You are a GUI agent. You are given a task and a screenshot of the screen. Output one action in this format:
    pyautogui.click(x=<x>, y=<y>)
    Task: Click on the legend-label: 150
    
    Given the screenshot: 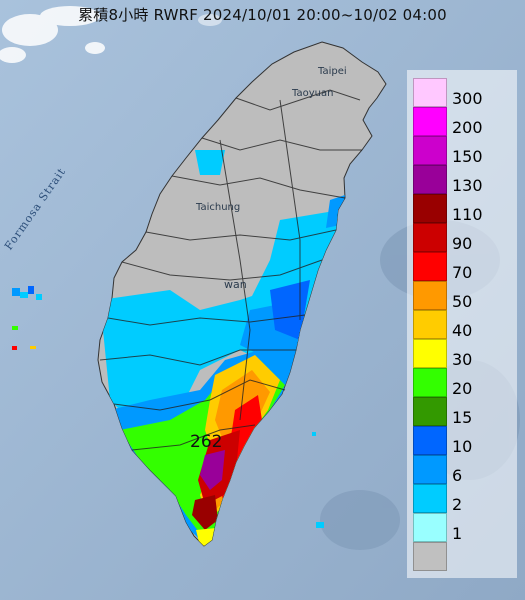 What is the action you would take?
    pyautogui.click(x=467, y=156)
    